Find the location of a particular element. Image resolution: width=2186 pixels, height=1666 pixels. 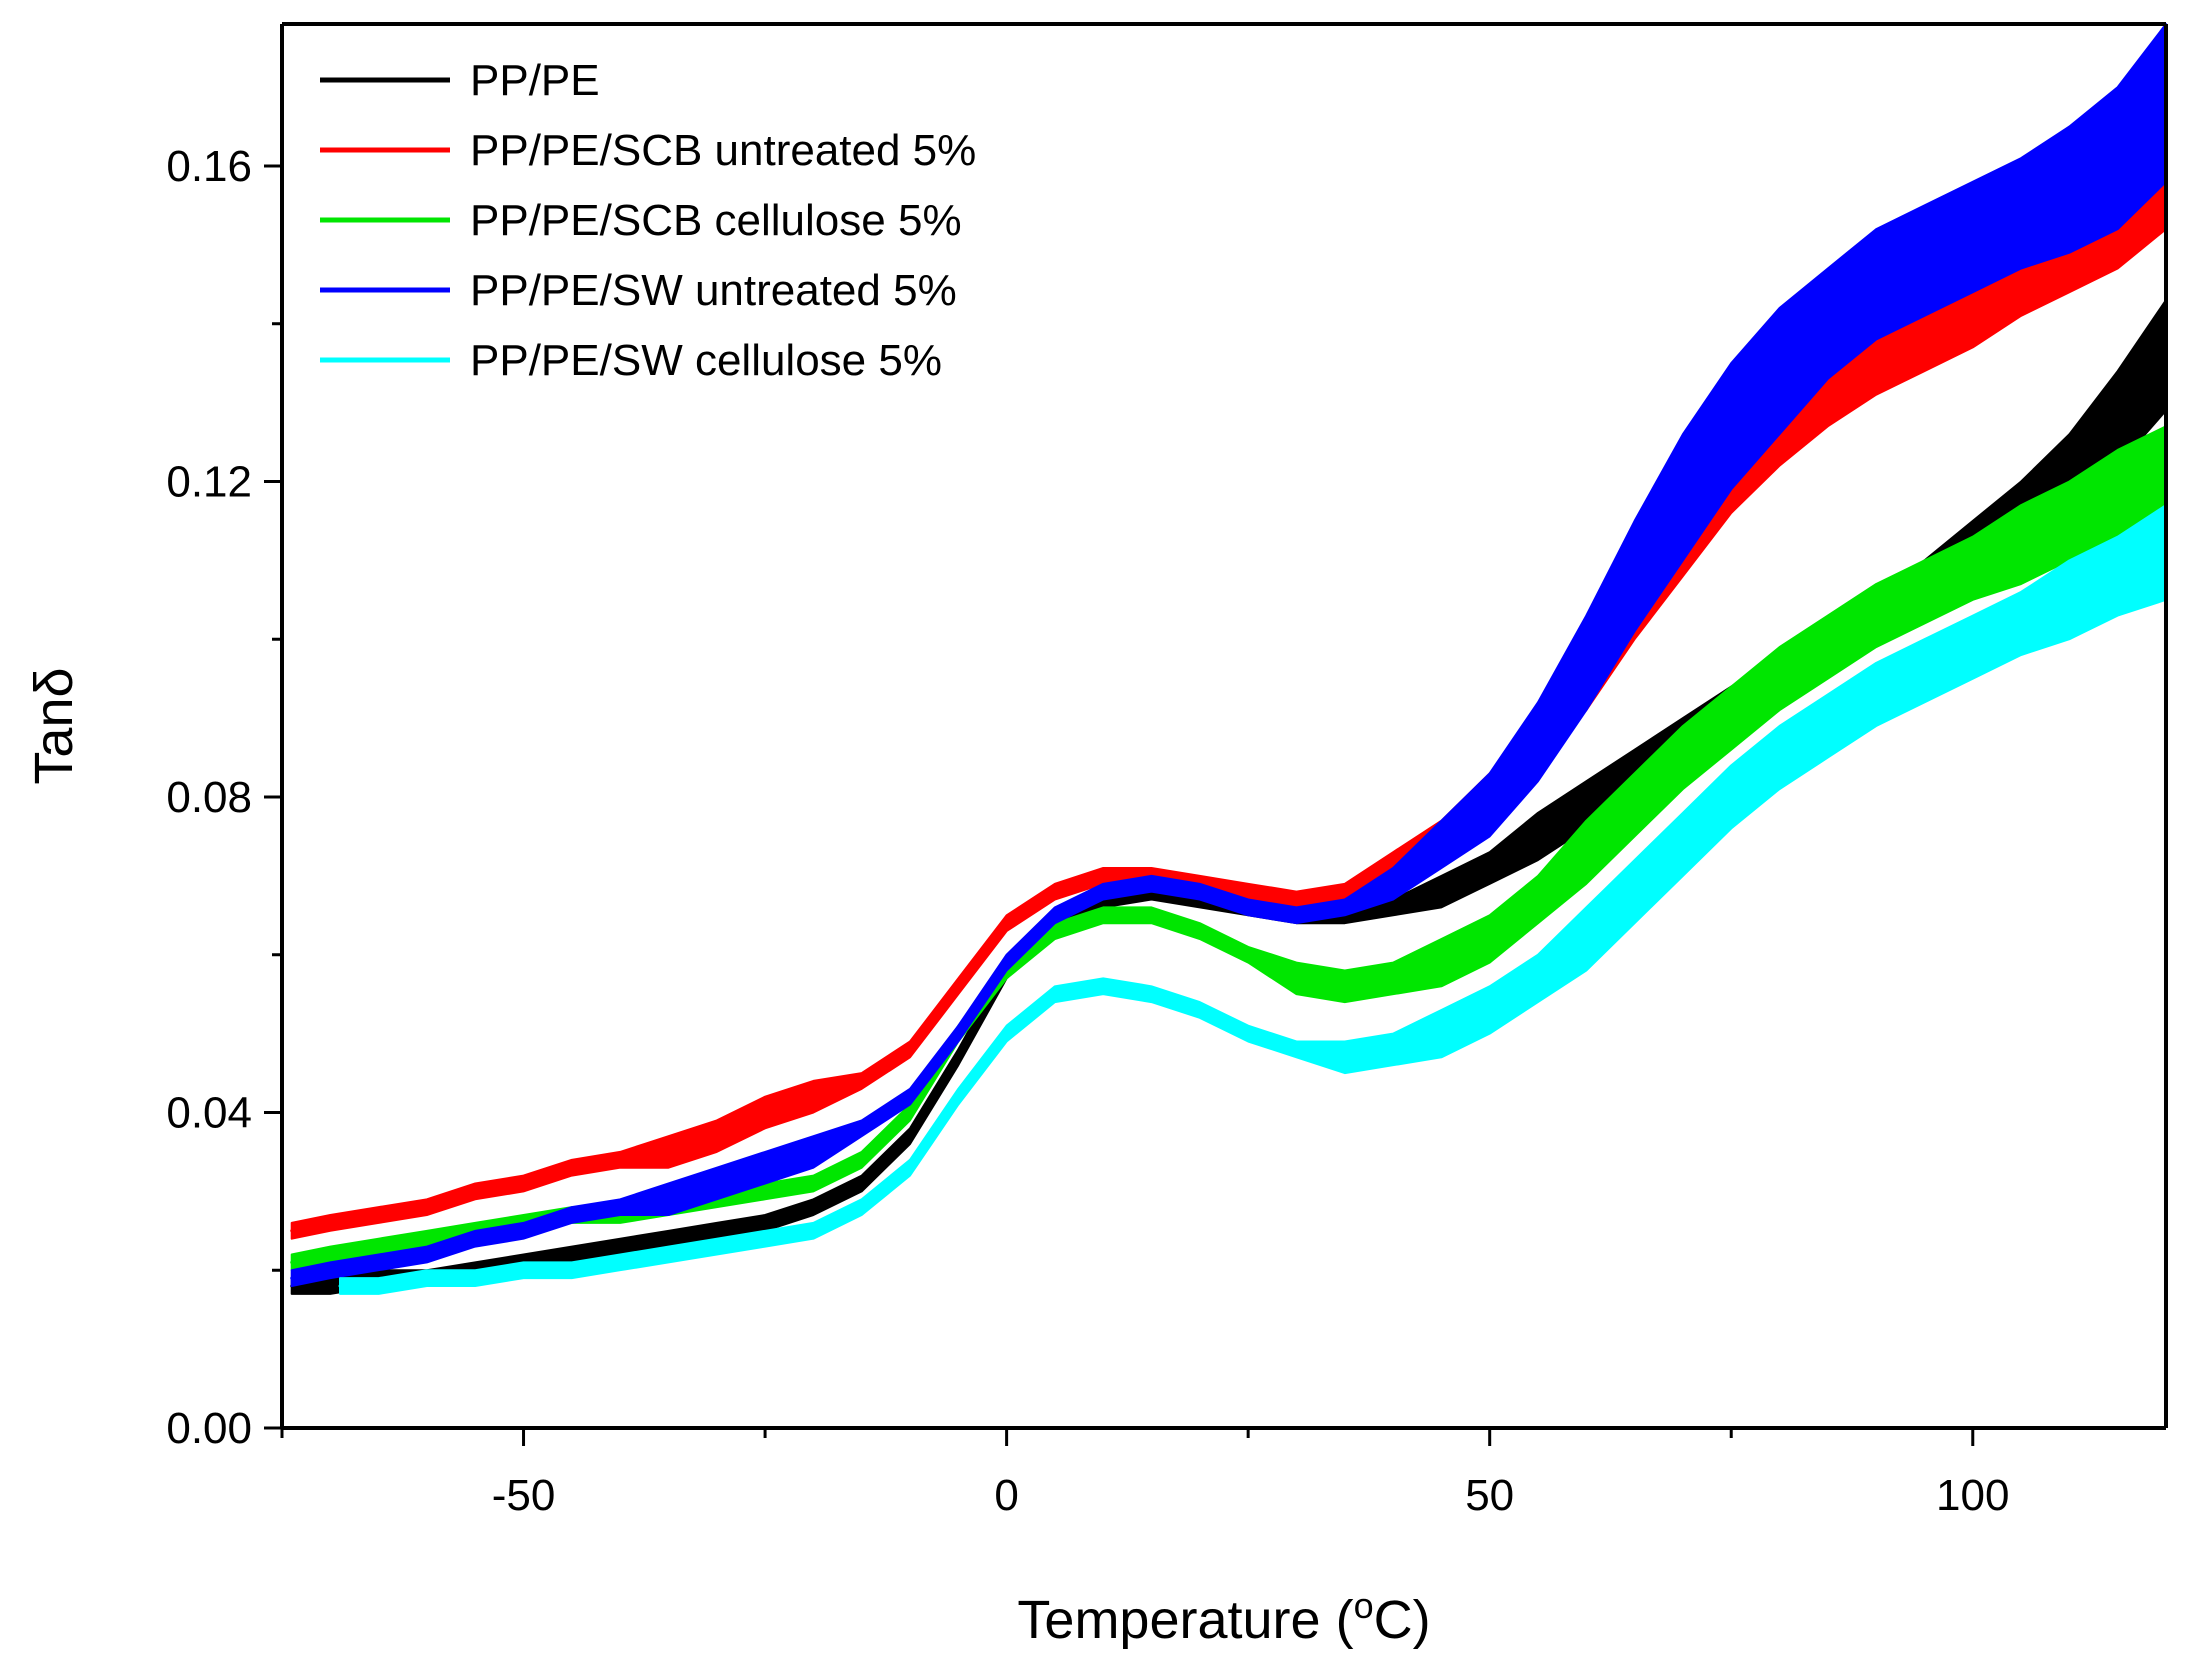

legend-item-pp-pe-sw-untreated-5pct: PP/PE/SW untreated 5% is located at coordinates (638, 290).